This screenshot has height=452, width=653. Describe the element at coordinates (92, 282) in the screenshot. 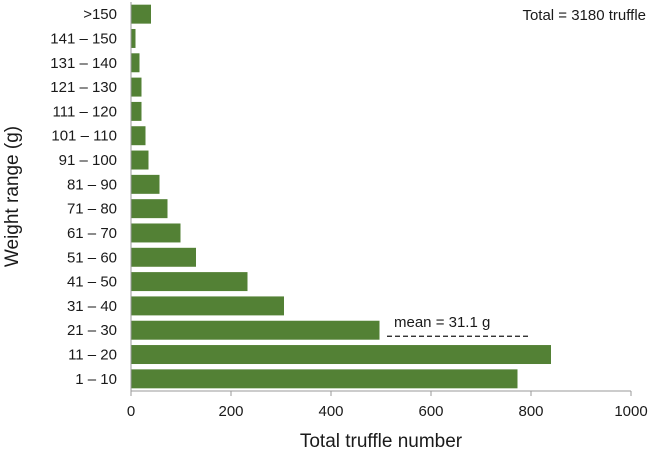

I see `y-tick-label: 41 – 50` at that location.